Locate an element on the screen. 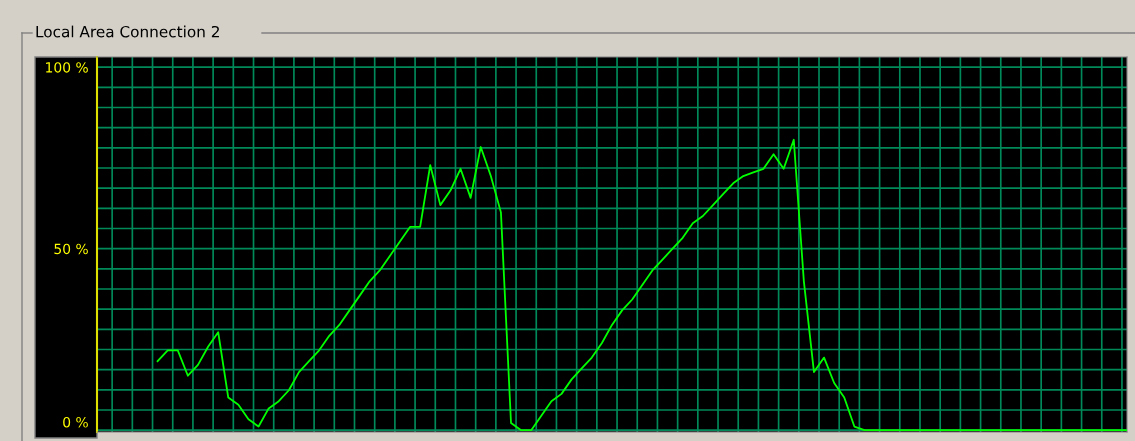 This screenshot has width=1135, height=441. y-tick-label: 50 % is located at coordinates (71, 249).